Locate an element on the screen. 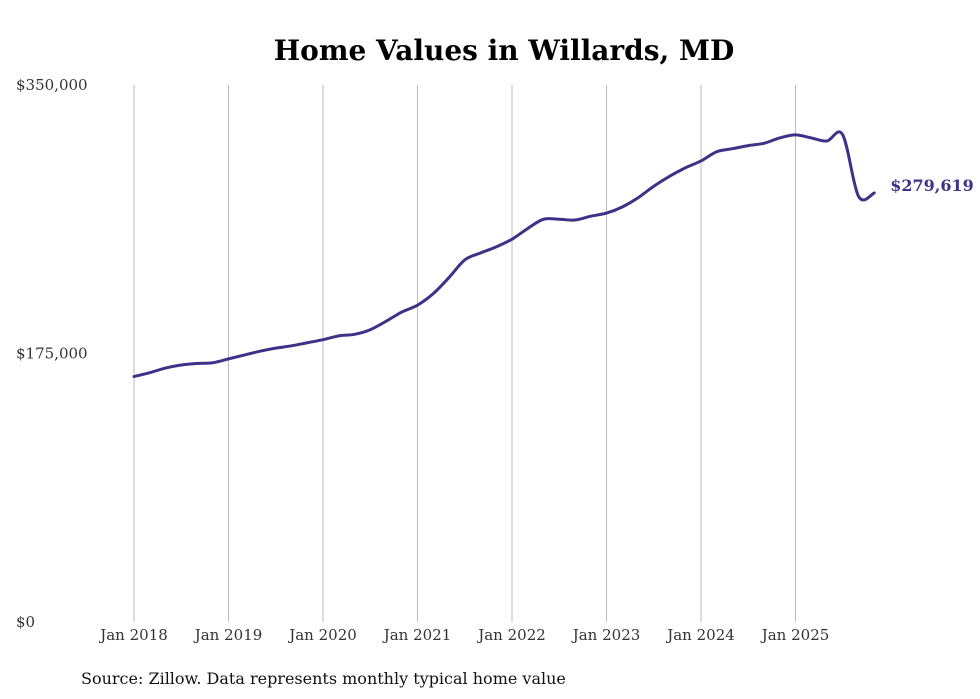 The height and width of the screenshot is (699, 980). x-tick-label: Jan 2018 is located at coordinates (133, 635).